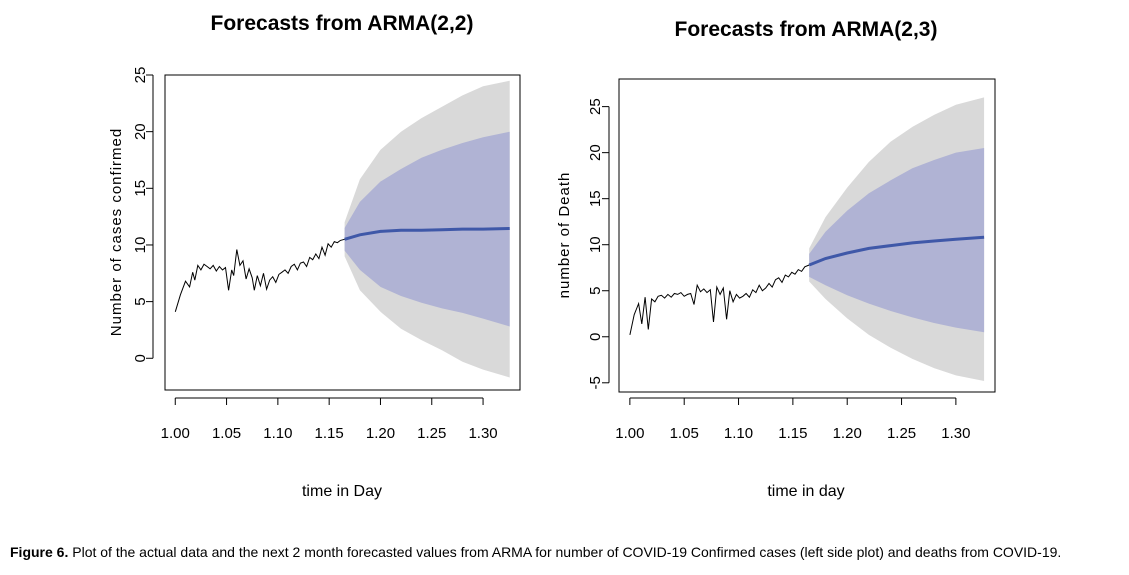 Image resolution: width=1129 pixels, height=575 pixels. I want to click on y-tick-label: -5, so click(595, 382).